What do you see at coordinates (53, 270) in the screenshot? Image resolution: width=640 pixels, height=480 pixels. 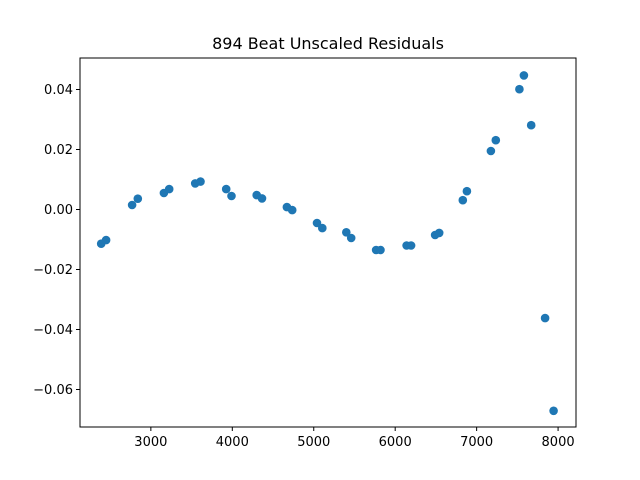 I see `y-tick-label: −0.02` at bounding box center [53, 270].